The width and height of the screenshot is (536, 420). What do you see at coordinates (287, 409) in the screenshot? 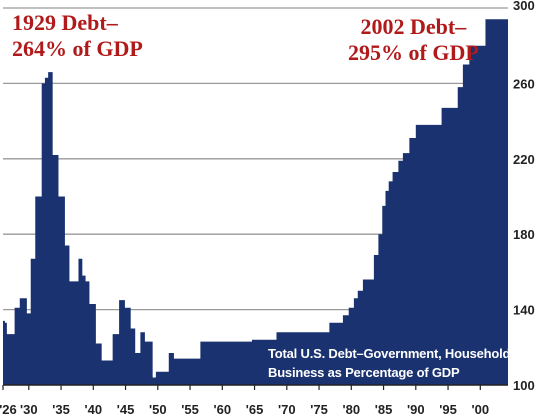
I see `x-tick-label: '70` at bounding box center [287, 409].